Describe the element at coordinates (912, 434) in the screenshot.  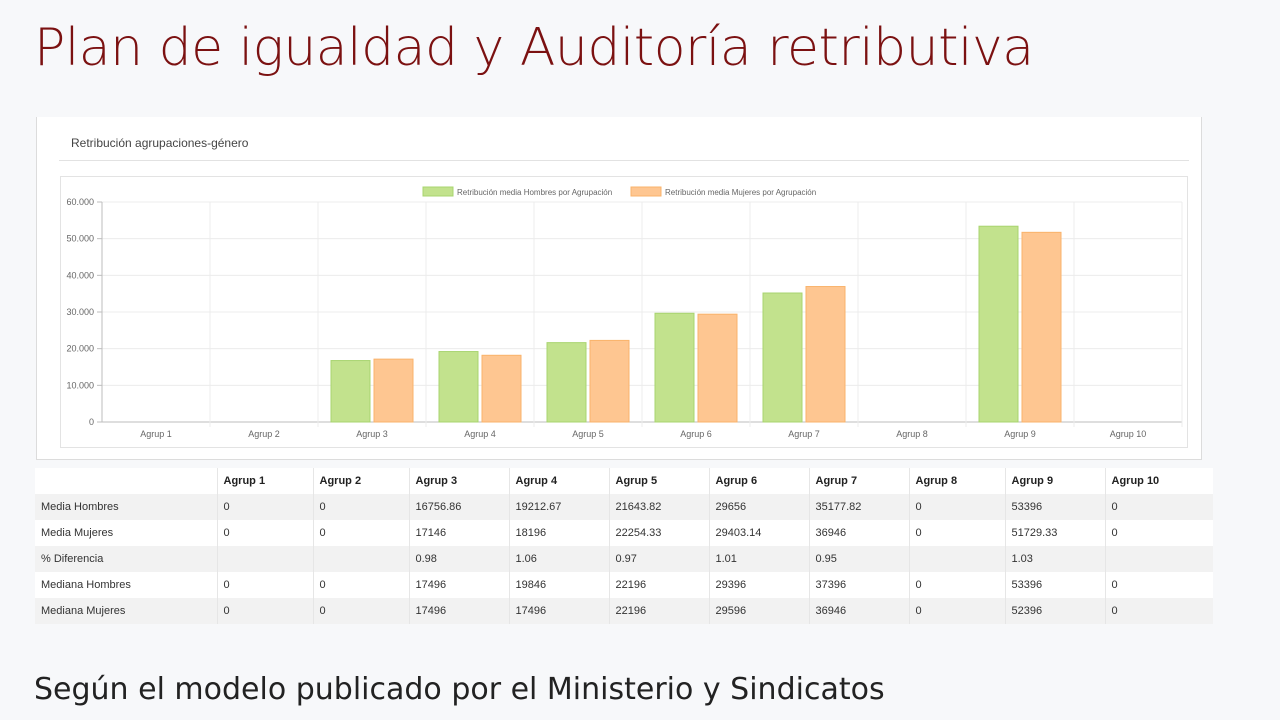
I see `x-tick-label: Agrup 8` at that location.